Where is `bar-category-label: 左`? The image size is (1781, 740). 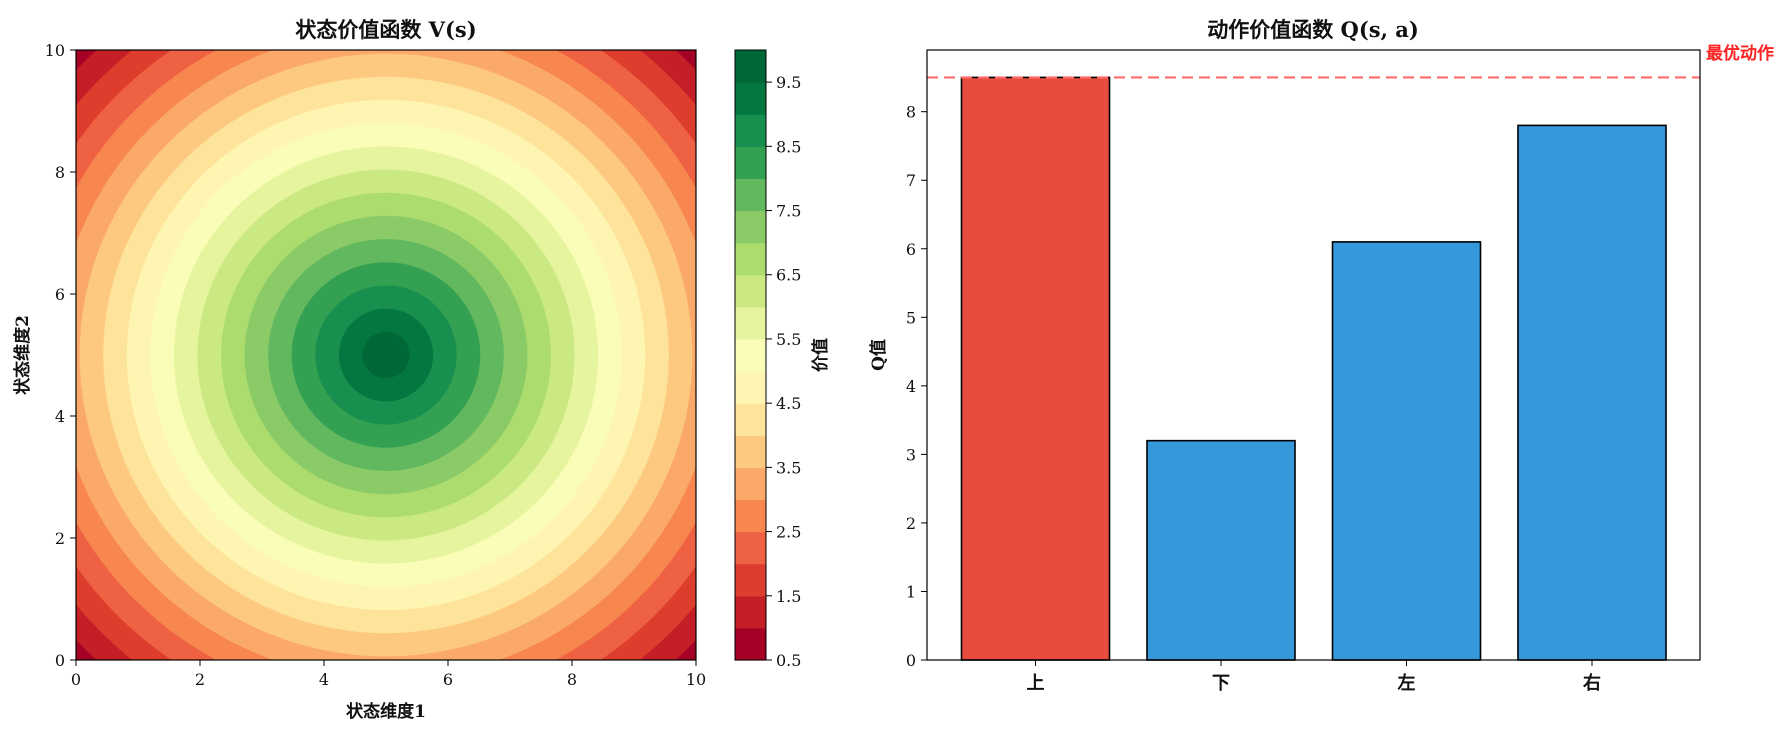 bar-category-label: 左 is located at coordinates (1407, 683).